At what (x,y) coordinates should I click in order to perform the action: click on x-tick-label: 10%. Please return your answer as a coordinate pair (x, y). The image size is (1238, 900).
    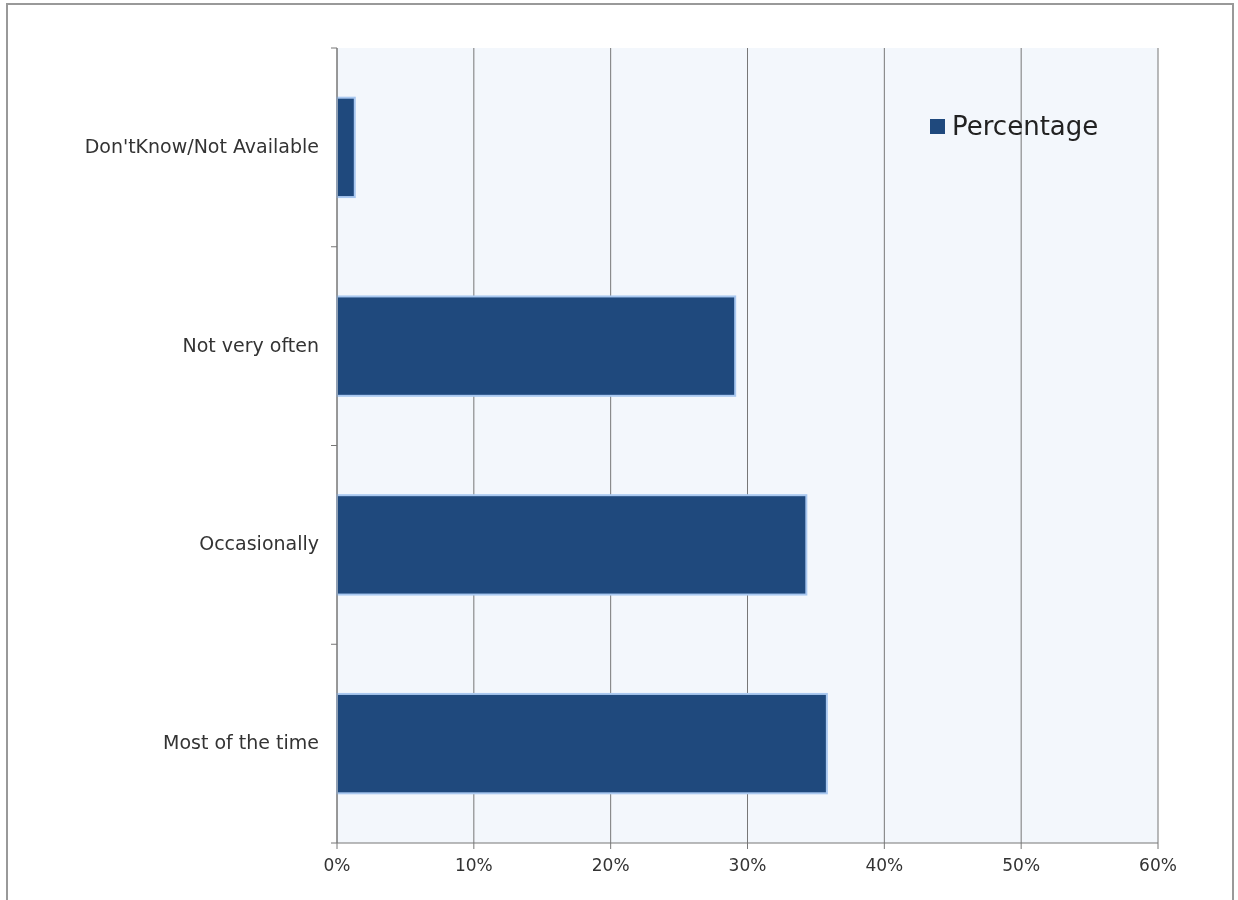
    Looking at the image, I should click on (473, 865).